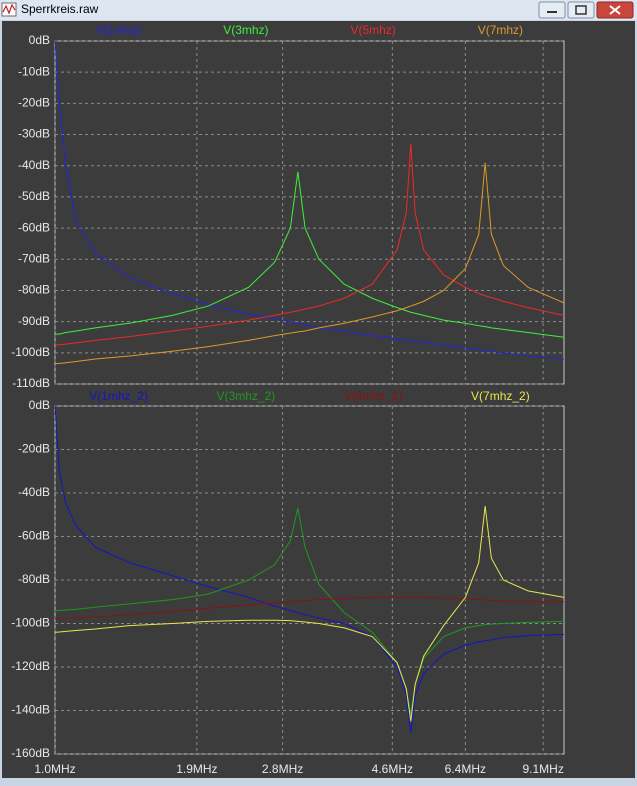 This screenshot has height=786, width=637. What do you see at coordinates (373, 396) in the screenshot?
I see `legend-entry: V(5mhz_2)` at bounding box center [373, 396].